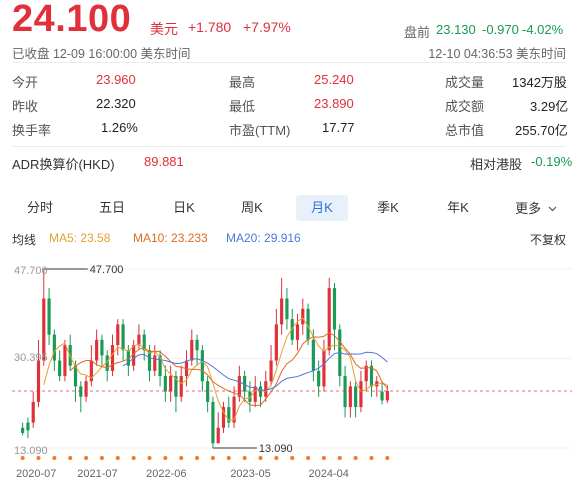 The image size is (578, 487). Describe the element at coordinates (250, 474) in the screenshot. I see `x-axis-label: 2023-05` at that location.